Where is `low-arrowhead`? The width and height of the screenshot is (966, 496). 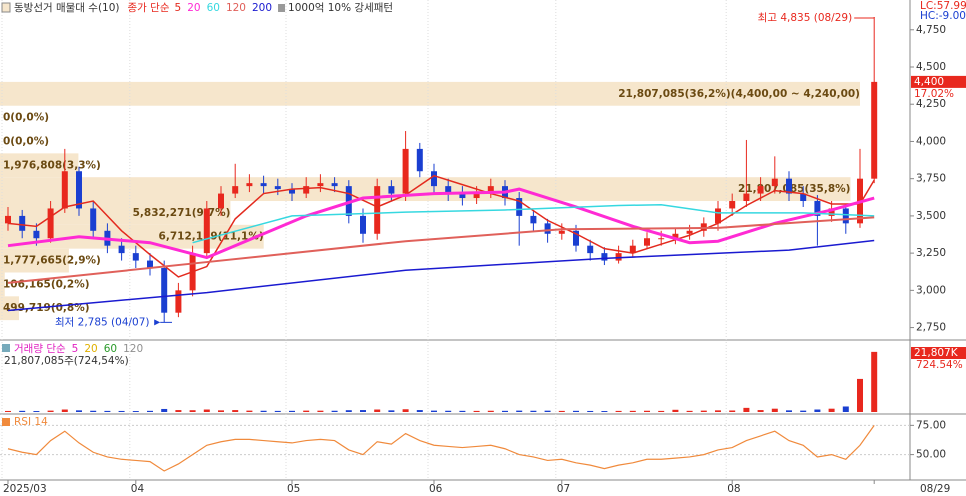
low-arrowhead is located at coordinates (157, 322).